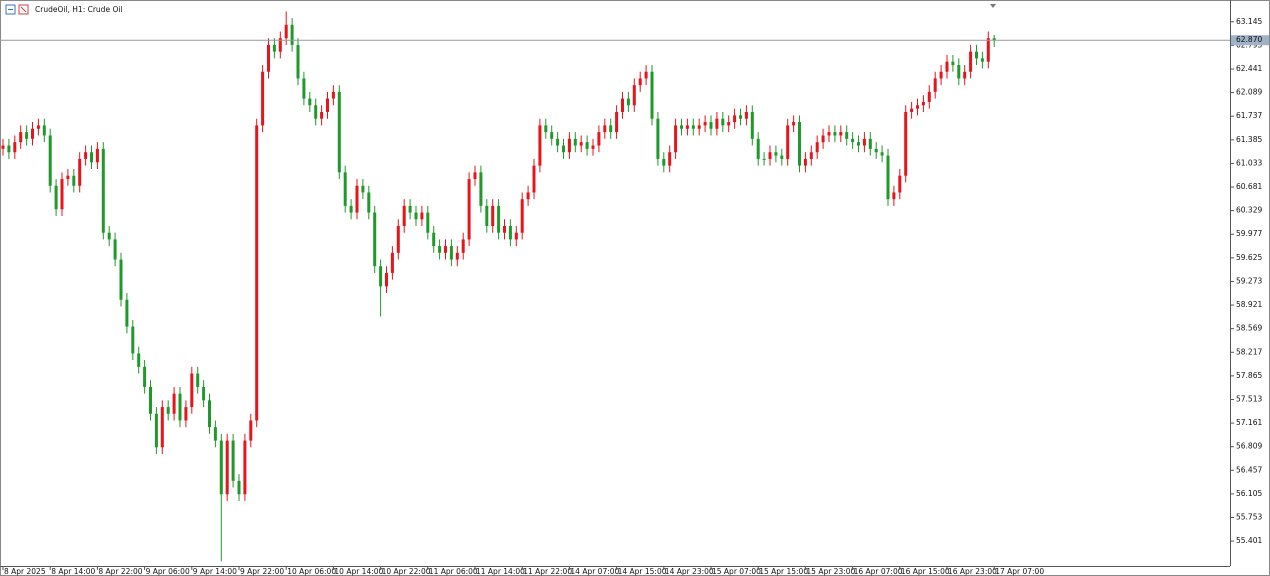 This screenshot has height=576, width=1270. What do you see at coordinates (1249, 186) in the screenshot?
I see `y-tick-label: 60.681` at bounding box center [1249, 186].